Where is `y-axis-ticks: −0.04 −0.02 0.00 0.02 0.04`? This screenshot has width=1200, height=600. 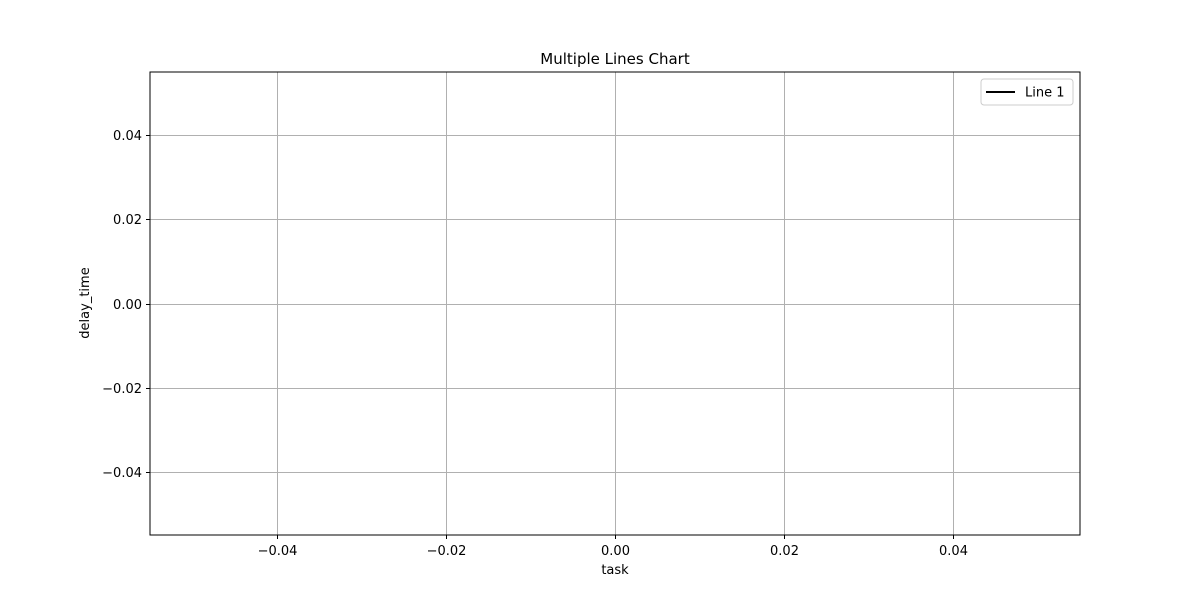
y-axis-ticks: −0.04 −0.02 0.00 0.02 0.04 is located at coordinates (126, 305).